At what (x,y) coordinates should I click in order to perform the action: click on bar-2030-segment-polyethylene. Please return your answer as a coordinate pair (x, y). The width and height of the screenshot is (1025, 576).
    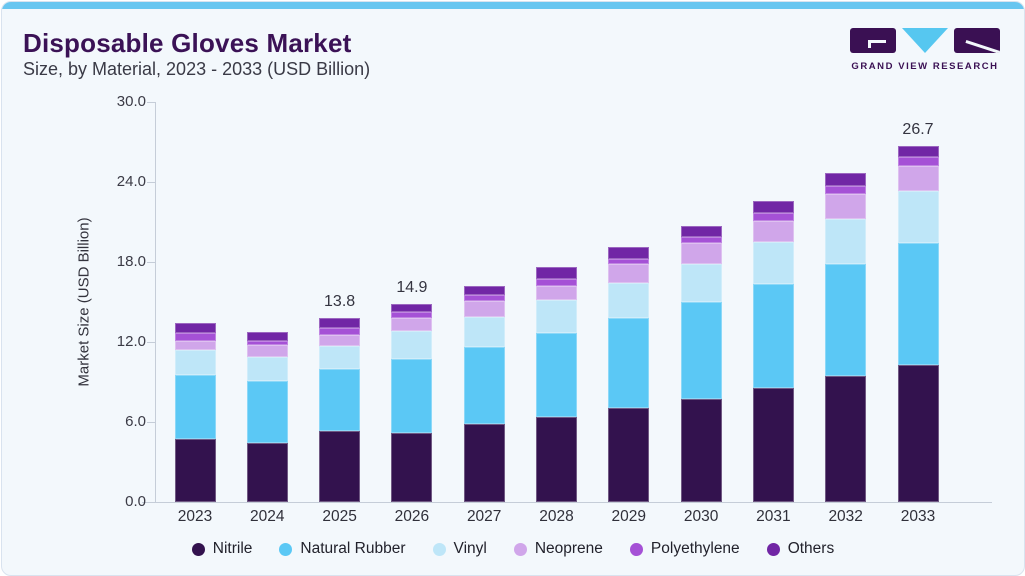
    Looking at the image, I should click on (701, 240).